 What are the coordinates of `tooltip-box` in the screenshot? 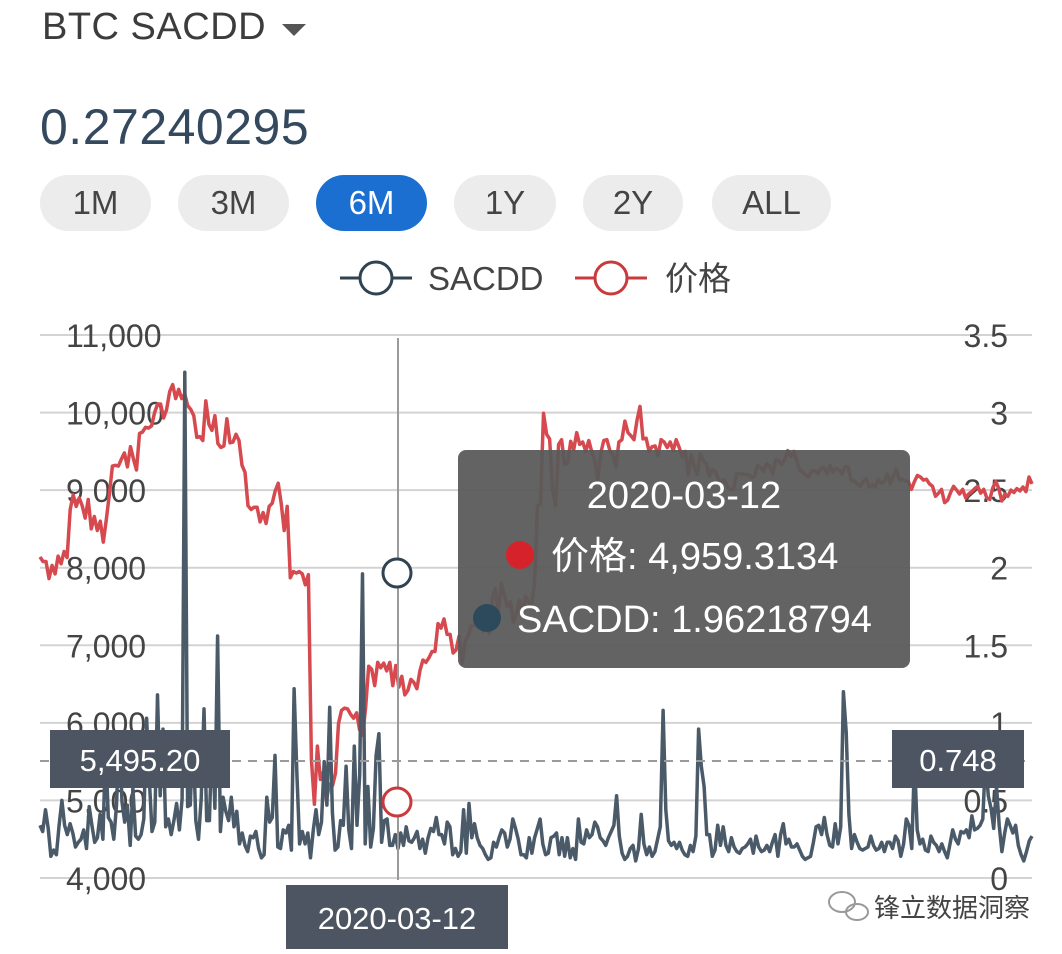 It's located at (684, 559).